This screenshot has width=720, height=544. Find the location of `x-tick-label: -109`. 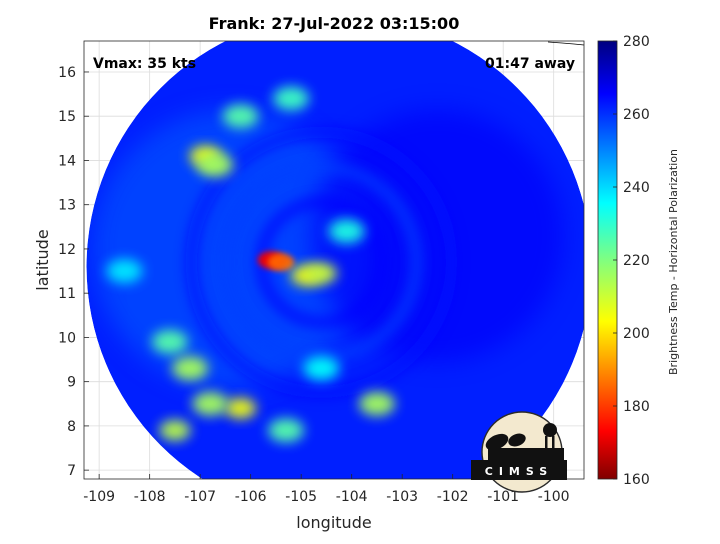

x-tick-label: -109 is located at coordinates (99, 497).